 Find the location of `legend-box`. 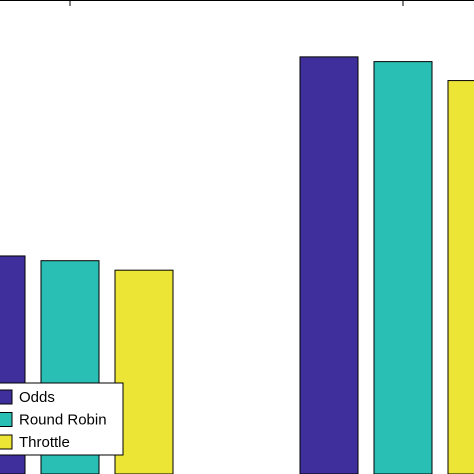

legend-box is located at coordinates (62, 419).